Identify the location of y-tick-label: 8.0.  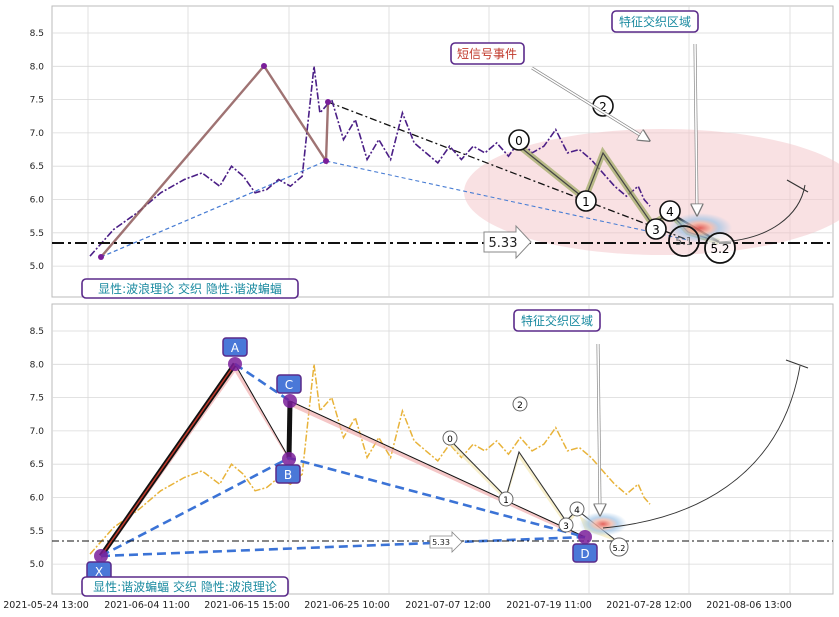
(37, 365).